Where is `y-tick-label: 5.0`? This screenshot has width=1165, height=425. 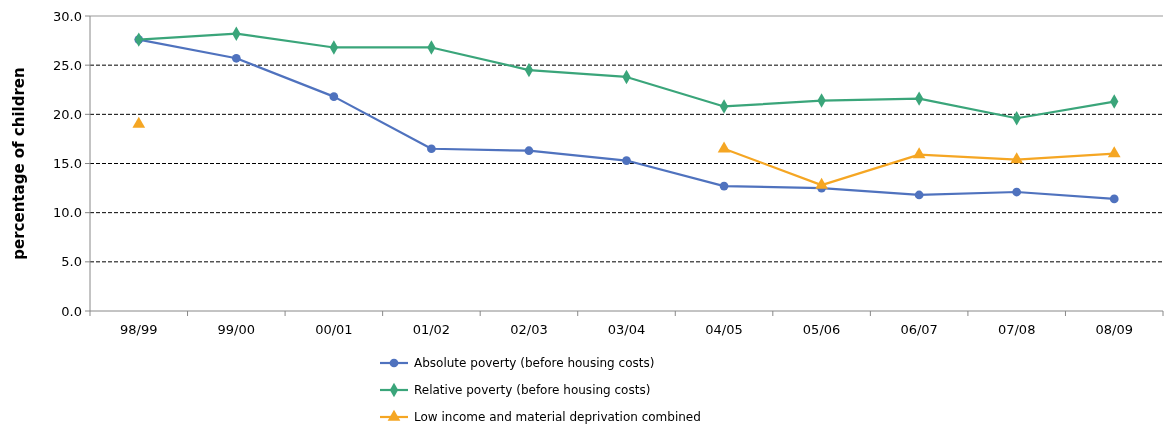
y-tick-label: 5.0 is located at coordinates (71, 262).